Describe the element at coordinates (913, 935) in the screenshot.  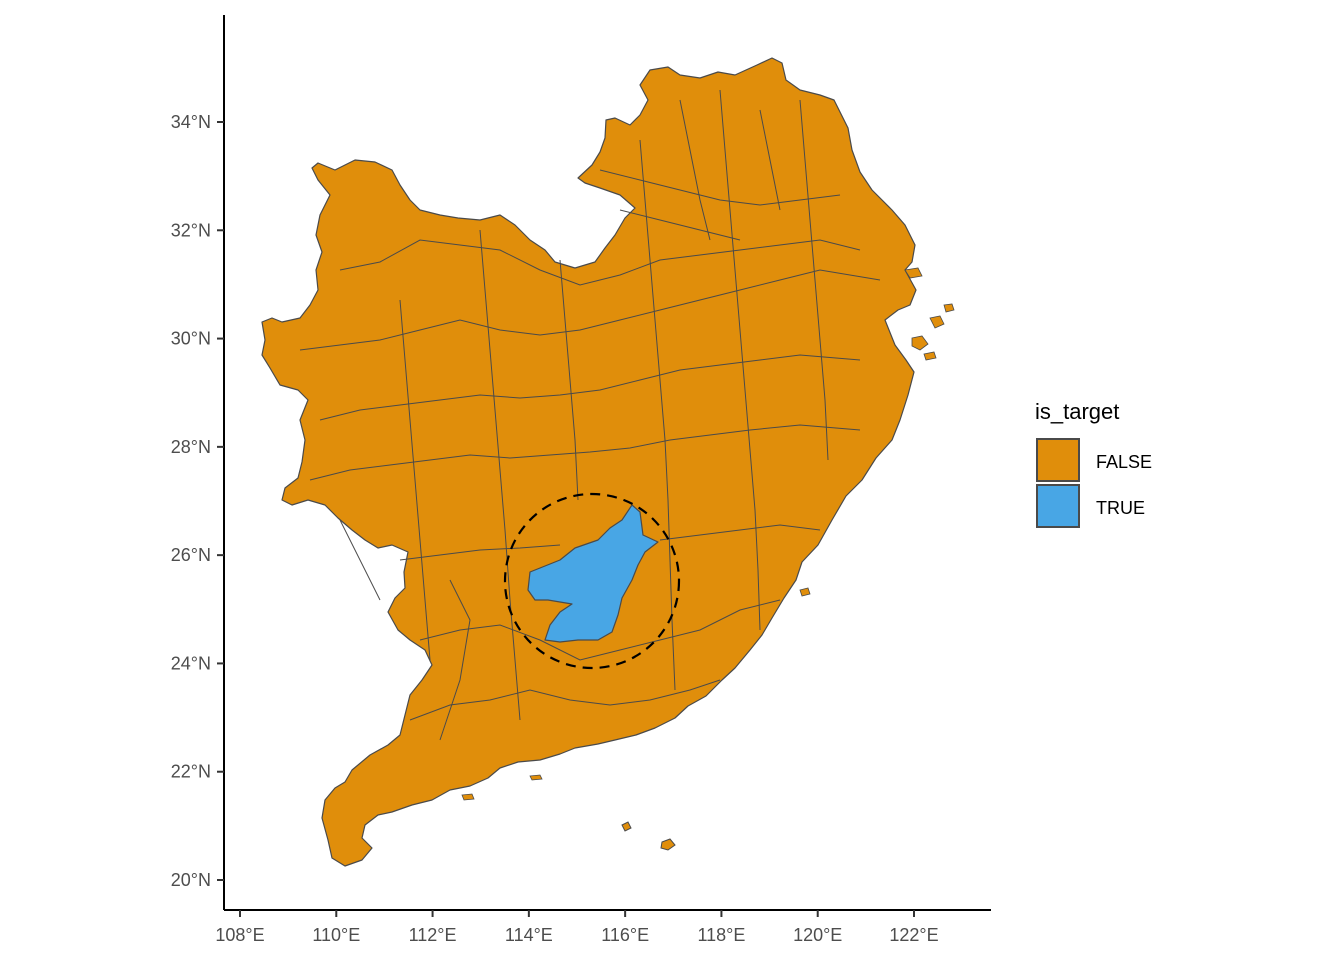
I see `x-tick-label: 122°E` at that location.